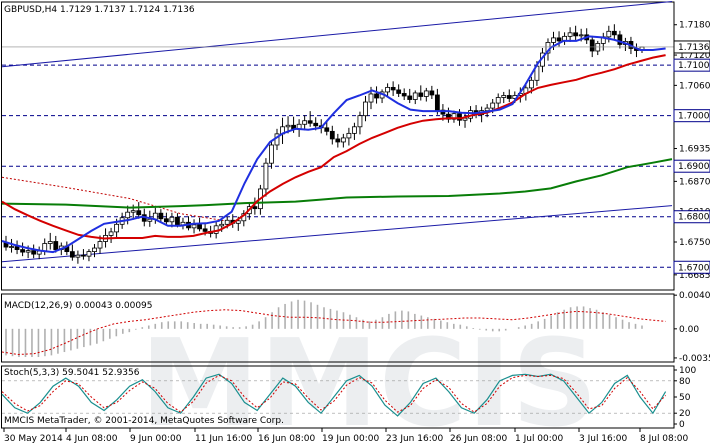  I want to click on price-tick-label: 1.6750, so click(694, 243).